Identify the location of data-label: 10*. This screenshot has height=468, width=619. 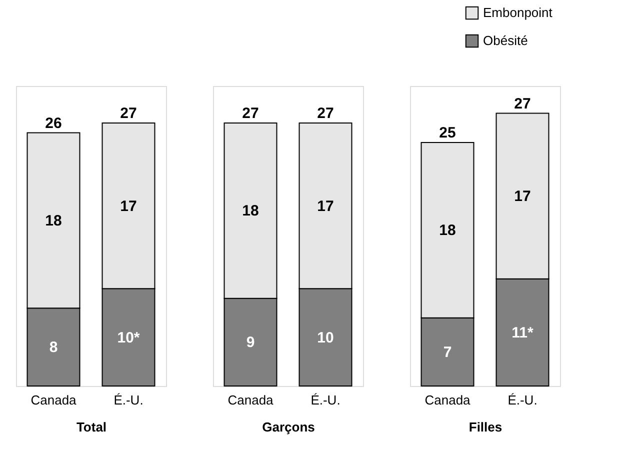
(128, 337).